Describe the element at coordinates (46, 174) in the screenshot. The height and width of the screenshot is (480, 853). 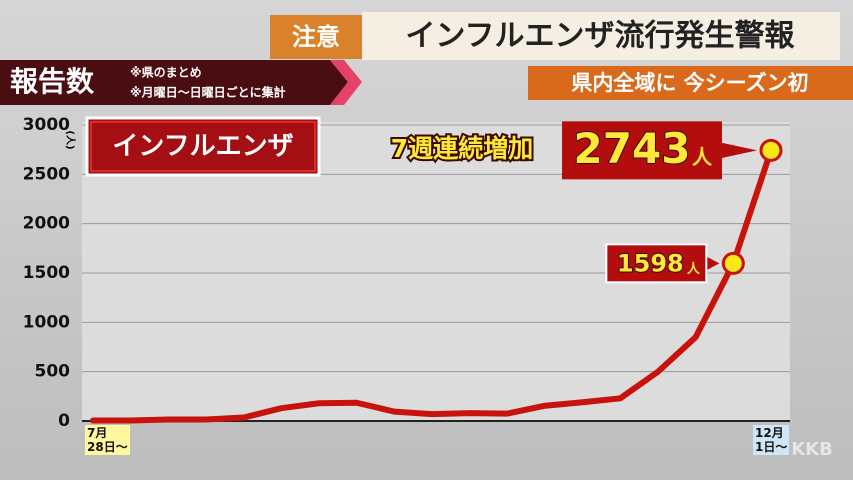
I see `y-tick-label: 2500` at that location.